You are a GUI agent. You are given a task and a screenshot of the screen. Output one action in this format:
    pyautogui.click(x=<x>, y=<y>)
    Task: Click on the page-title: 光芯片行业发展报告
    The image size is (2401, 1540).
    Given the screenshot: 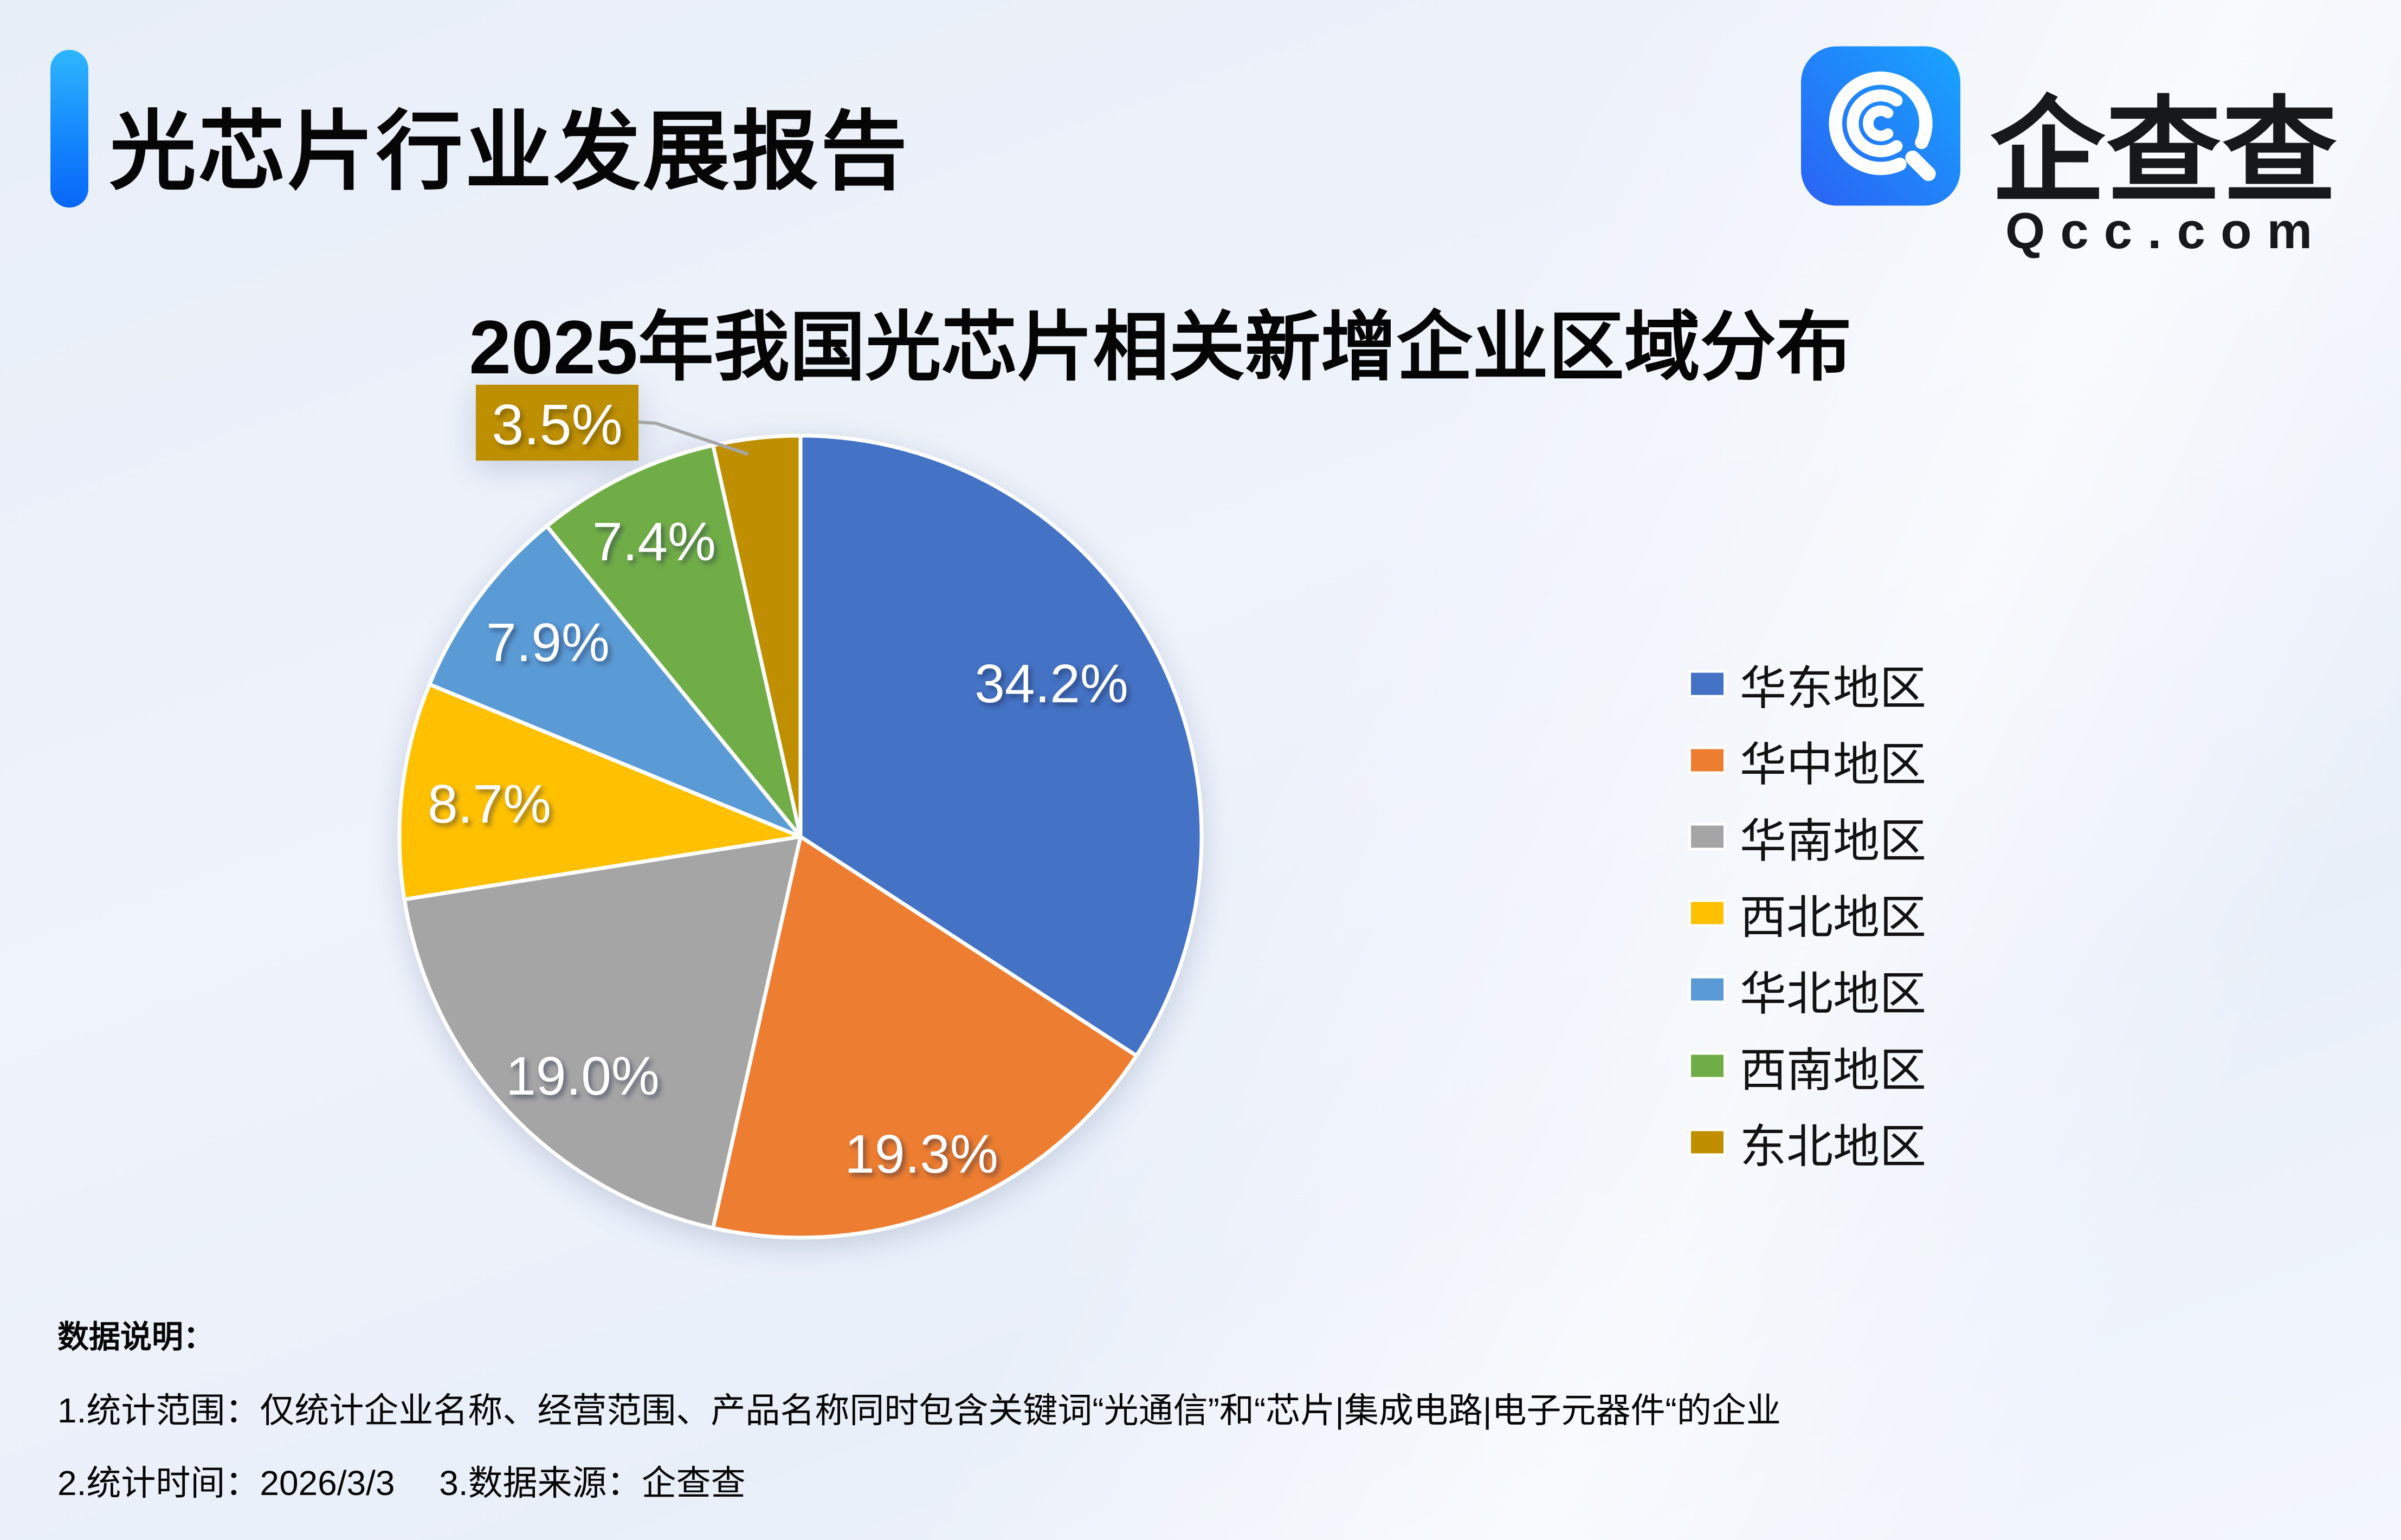 What is the action you would take?
    pyautogui.click(x=509, y=151)
    